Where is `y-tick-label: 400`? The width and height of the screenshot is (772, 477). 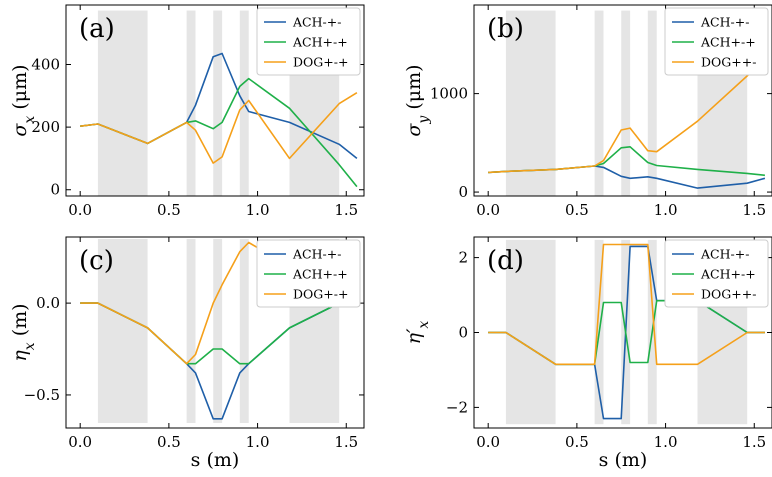
y-tick-label: 400 is located at coordinates (45, 64).